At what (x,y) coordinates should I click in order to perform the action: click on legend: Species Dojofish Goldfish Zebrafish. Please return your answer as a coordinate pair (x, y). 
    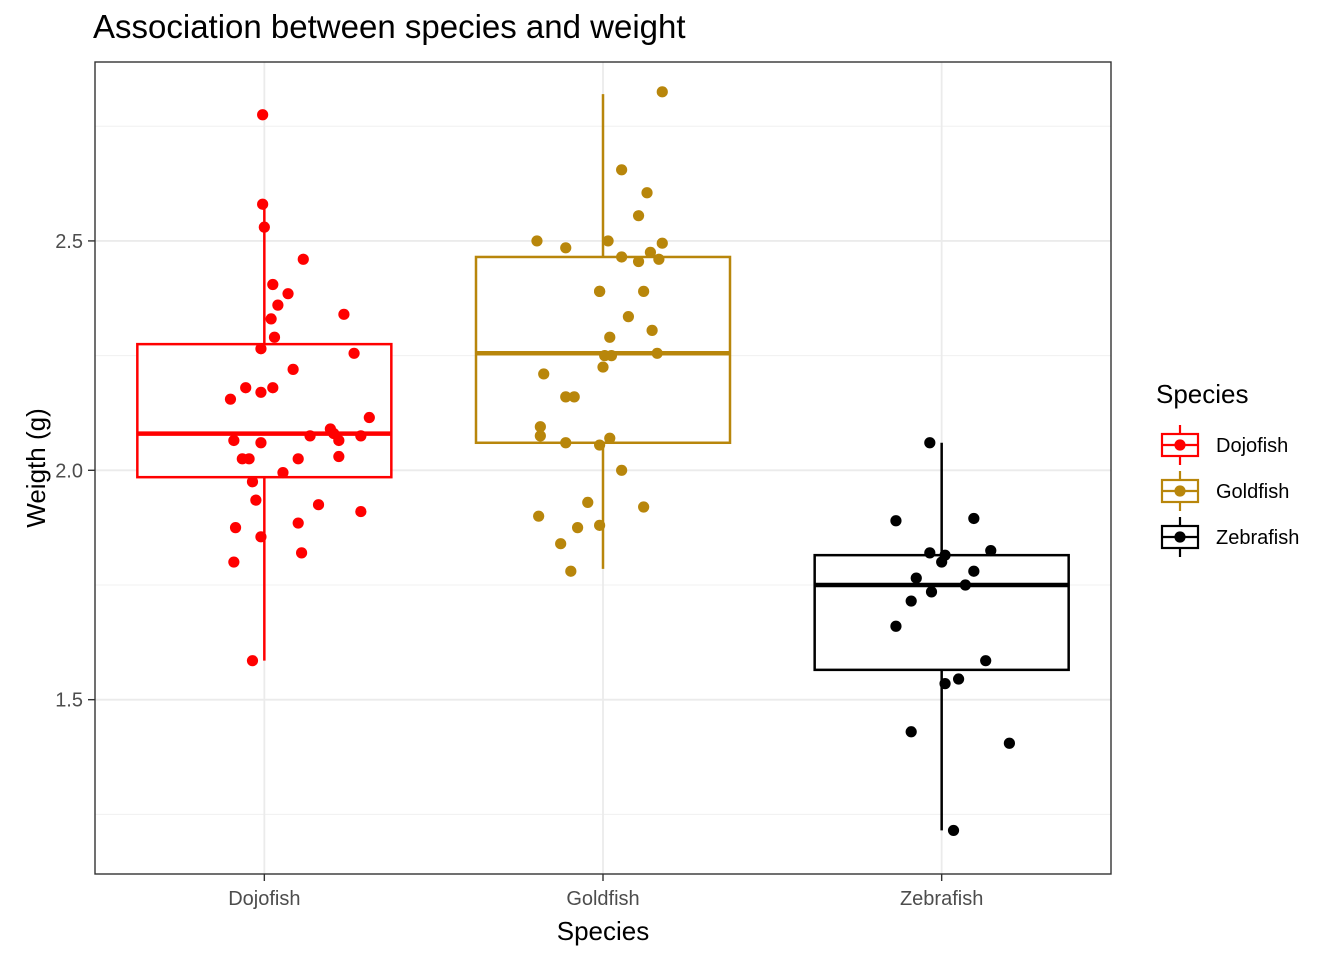
    Looking at the image, I should click on (1227, 468).